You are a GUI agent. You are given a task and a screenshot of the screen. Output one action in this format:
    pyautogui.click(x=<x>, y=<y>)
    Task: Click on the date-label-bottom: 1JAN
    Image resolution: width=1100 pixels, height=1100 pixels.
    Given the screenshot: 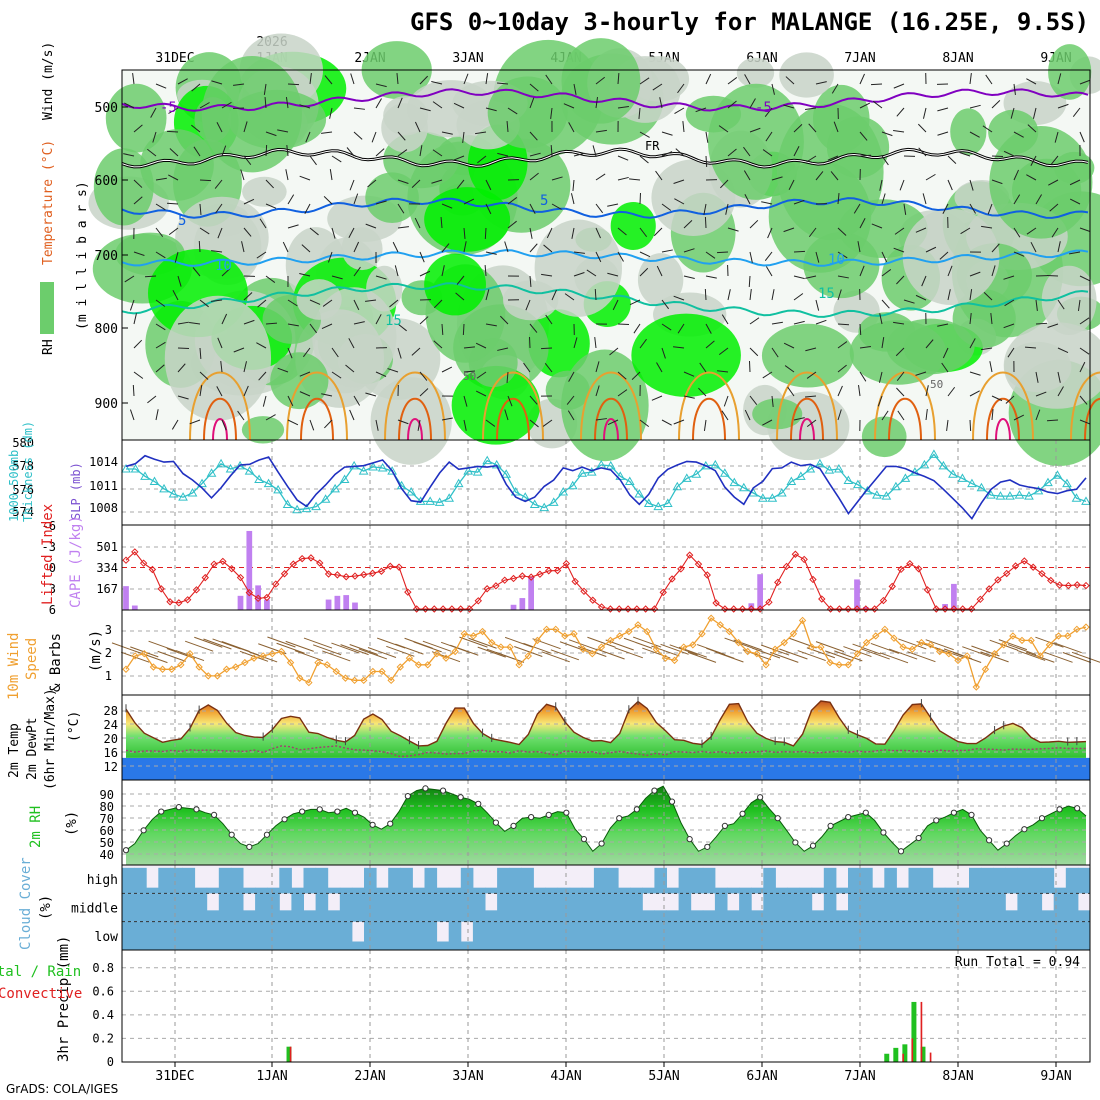 What is the action you would take?
    pyautogui.click(x=271, y=1076)
    